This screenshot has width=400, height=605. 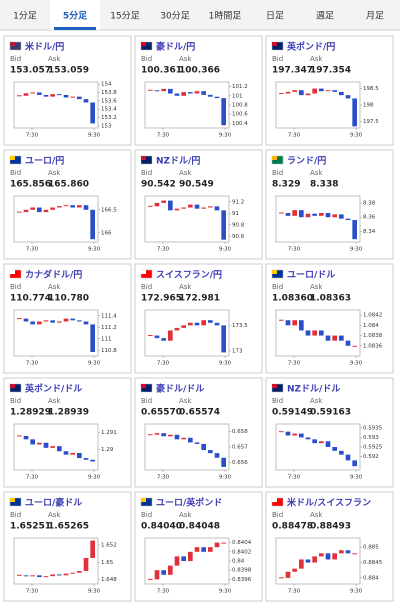 I want to click on pair-name: ユーロ/英ポンド, so click(x=189, y=503).